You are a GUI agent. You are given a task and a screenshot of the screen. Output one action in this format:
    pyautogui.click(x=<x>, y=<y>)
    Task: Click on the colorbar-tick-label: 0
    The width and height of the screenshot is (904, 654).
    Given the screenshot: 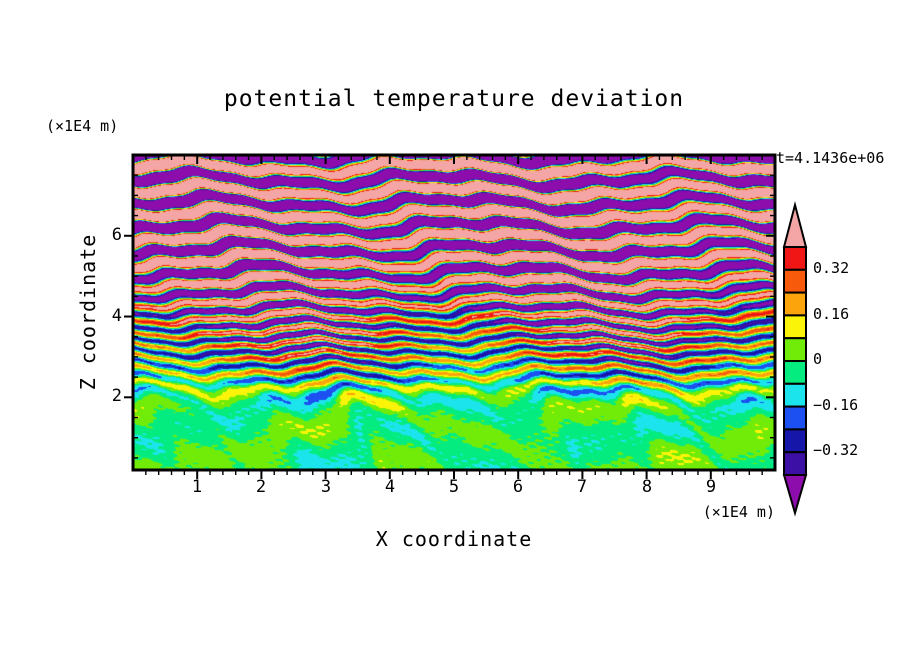 What is the action you would take?
    pyautogui.click(x=818, y=359)
    